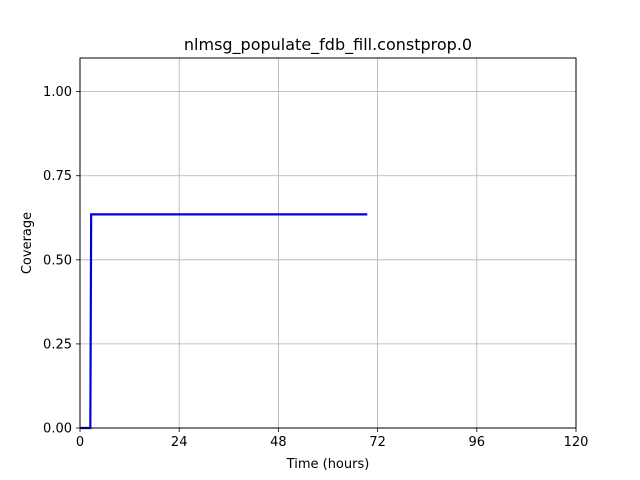  Describe the element at coordinates (328, 45) in the screenshot. I see `chart-title: nlmsg_populate_fdb_fill.constprop.0` at that location.